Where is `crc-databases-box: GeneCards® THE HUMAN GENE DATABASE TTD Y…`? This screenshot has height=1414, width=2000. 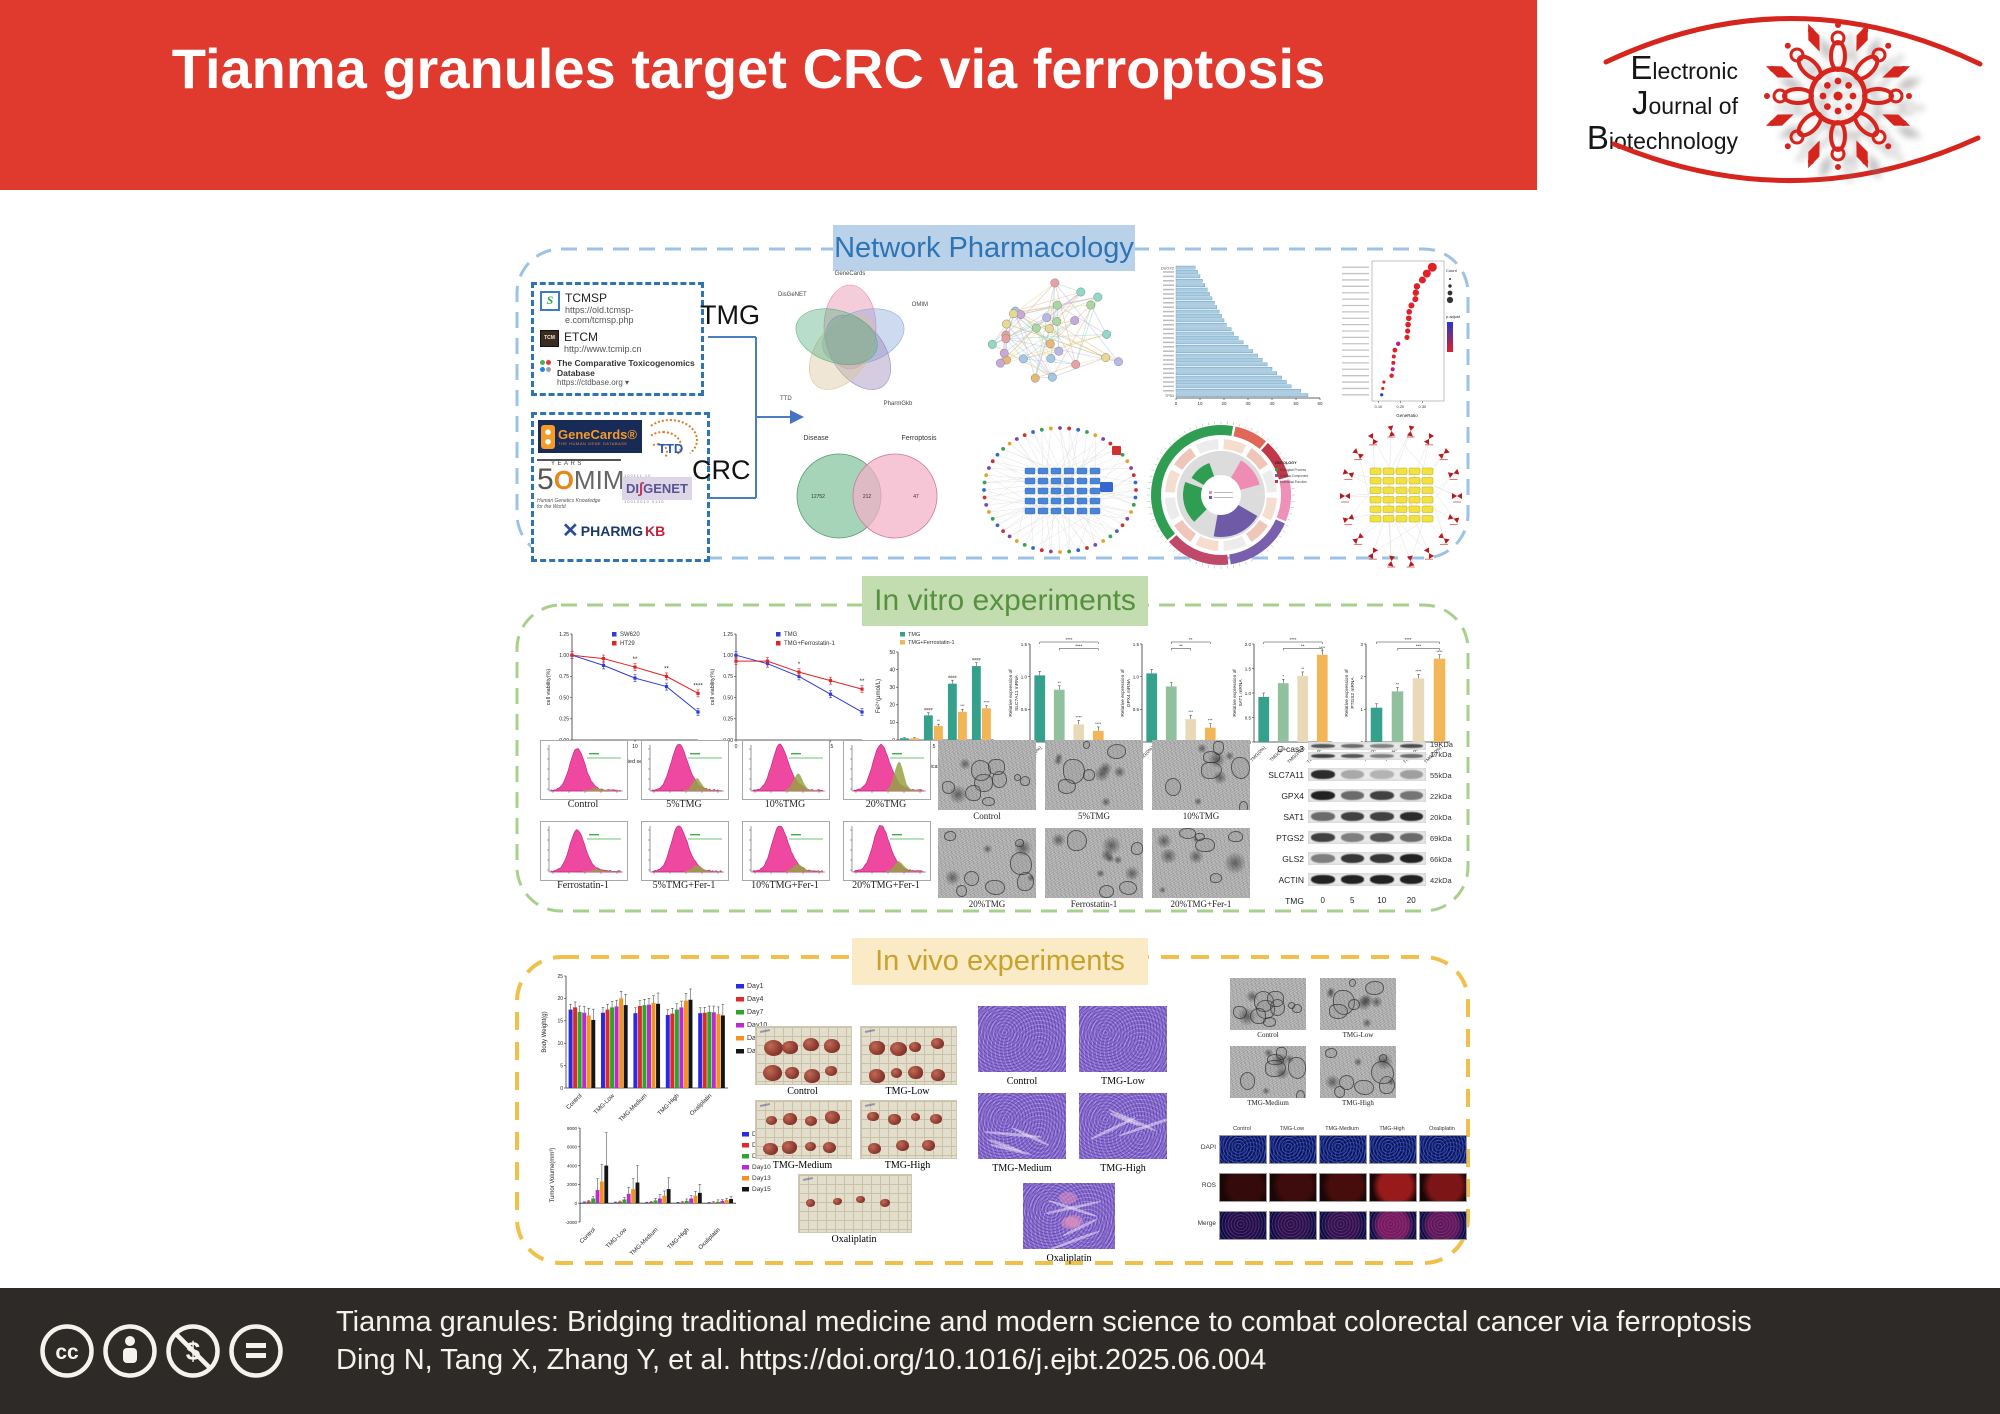 crc-databases-box: GeneCards® THE HUMAN GENE DATABASE TTD Y… is located at coordinates (620, 487).